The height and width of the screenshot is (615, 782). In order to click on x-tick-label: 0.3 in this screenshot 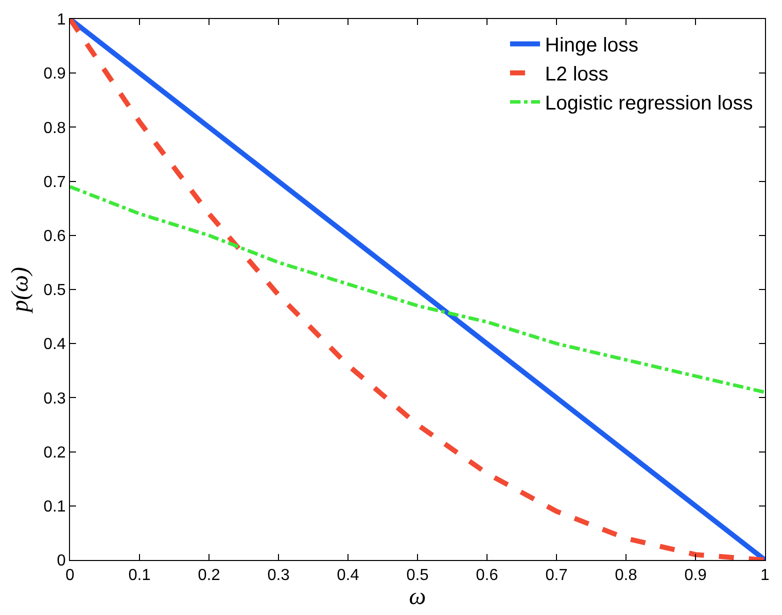, I will do `click(278, 575)`.